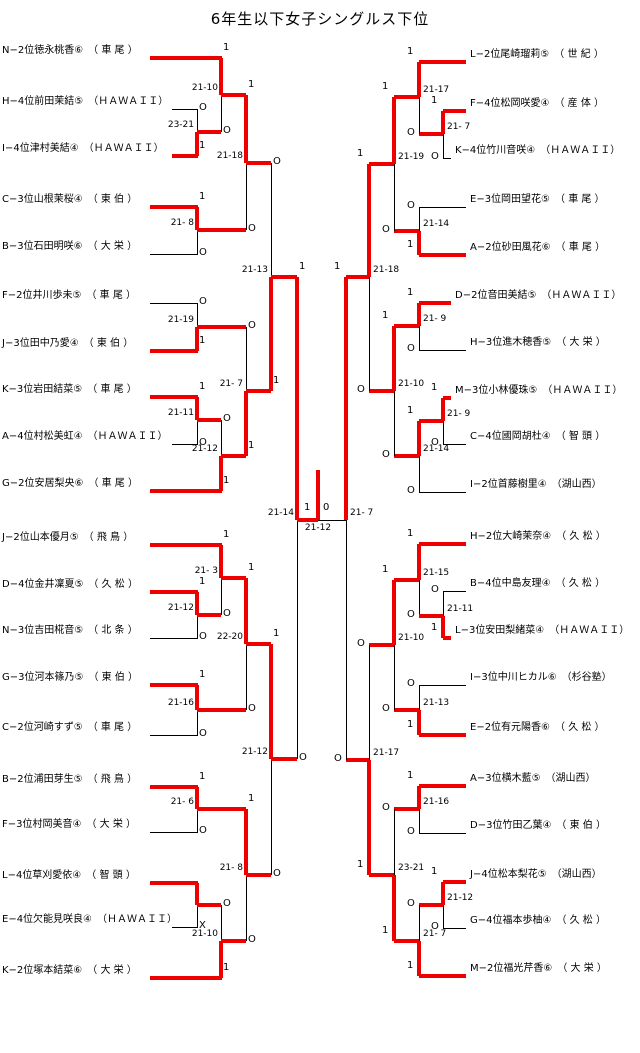 This screenshot has width=640, height=1053. I want to click on player-label: K−4位竹川音咲④ （ＨＡＷＡＩＩ）, so click(538, 150).